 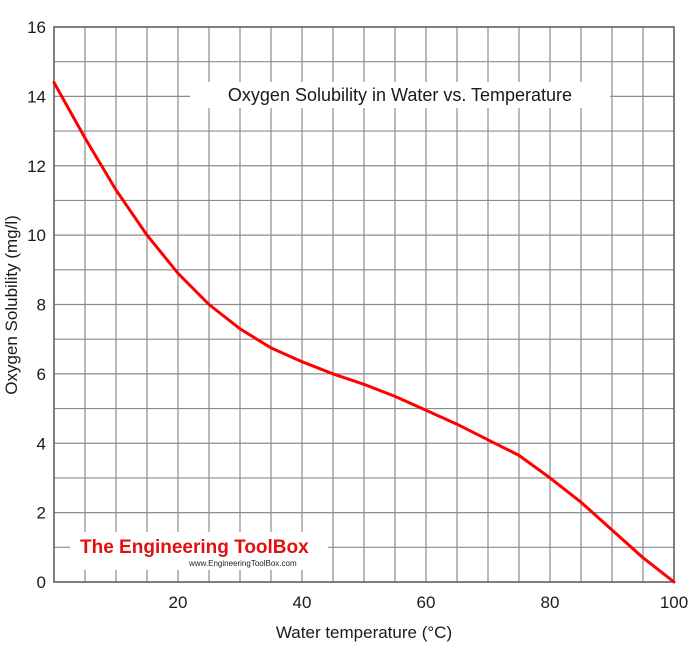 I want to click on x-axis-label: Water temperature (°C), so click(x=364, y=632).